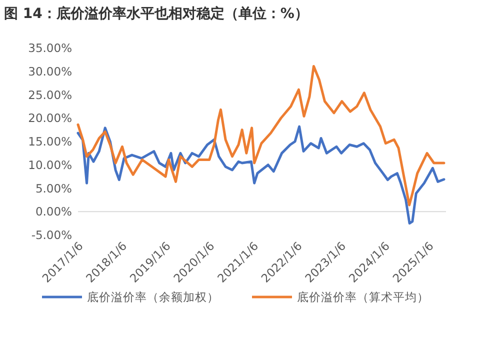 The width and height of the screenshot is (484, 345). Describe the element at coordinates (53, 211) in the screenshot. I see `y-tick-label: 0.00%` at that location.